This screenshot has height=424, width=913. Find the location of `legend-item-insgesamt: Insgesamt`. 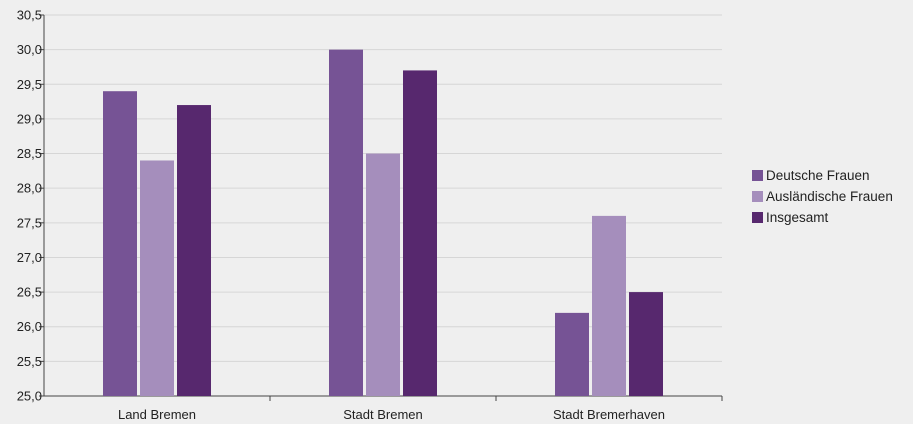

legend-item-insgesamt: Insgesamt is located at coordinates (822, 217).